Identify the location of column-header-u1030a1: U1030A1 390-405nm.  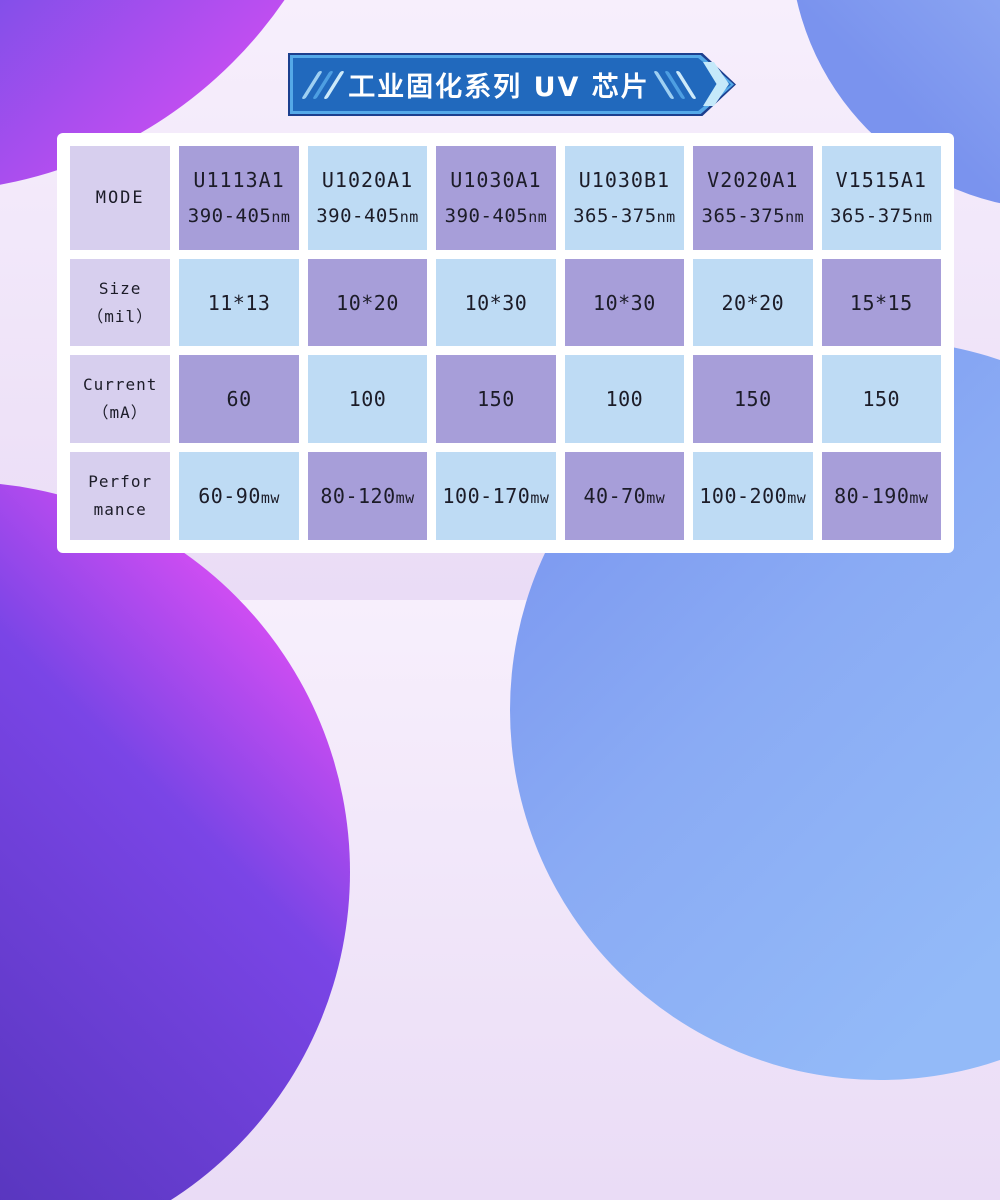
(496, 198).